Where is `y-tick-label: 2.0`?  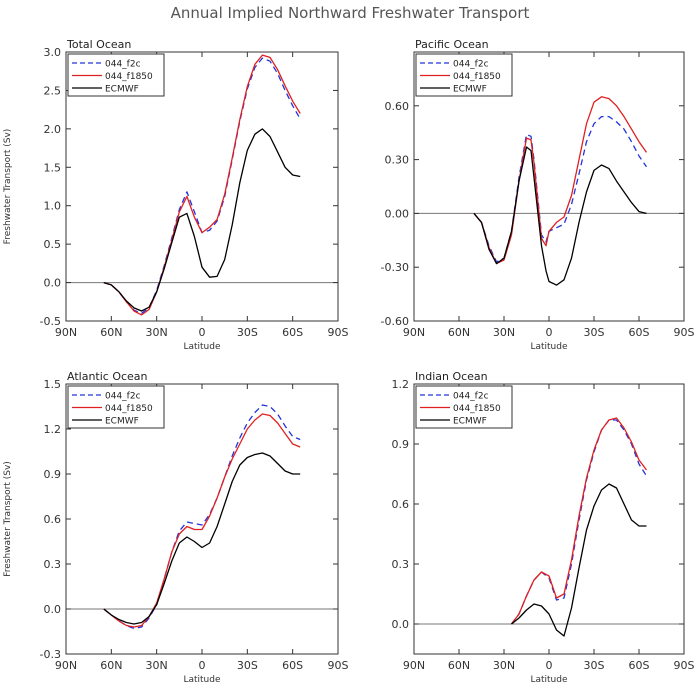 y-tick-label: 2.0 is located at coordinates (53, 129).